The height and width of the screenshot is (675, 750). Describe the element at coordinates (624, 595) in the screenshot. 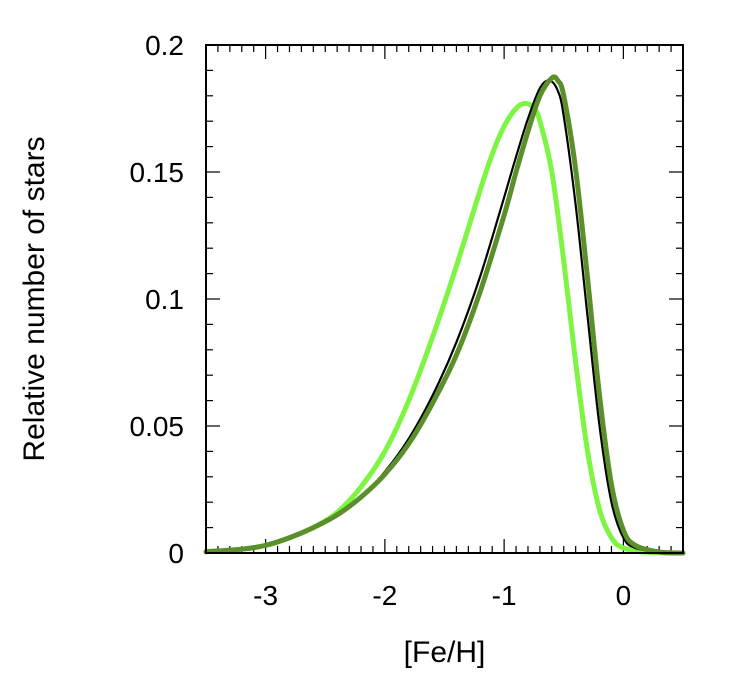

I see `x-tick-label: 0` at that location.